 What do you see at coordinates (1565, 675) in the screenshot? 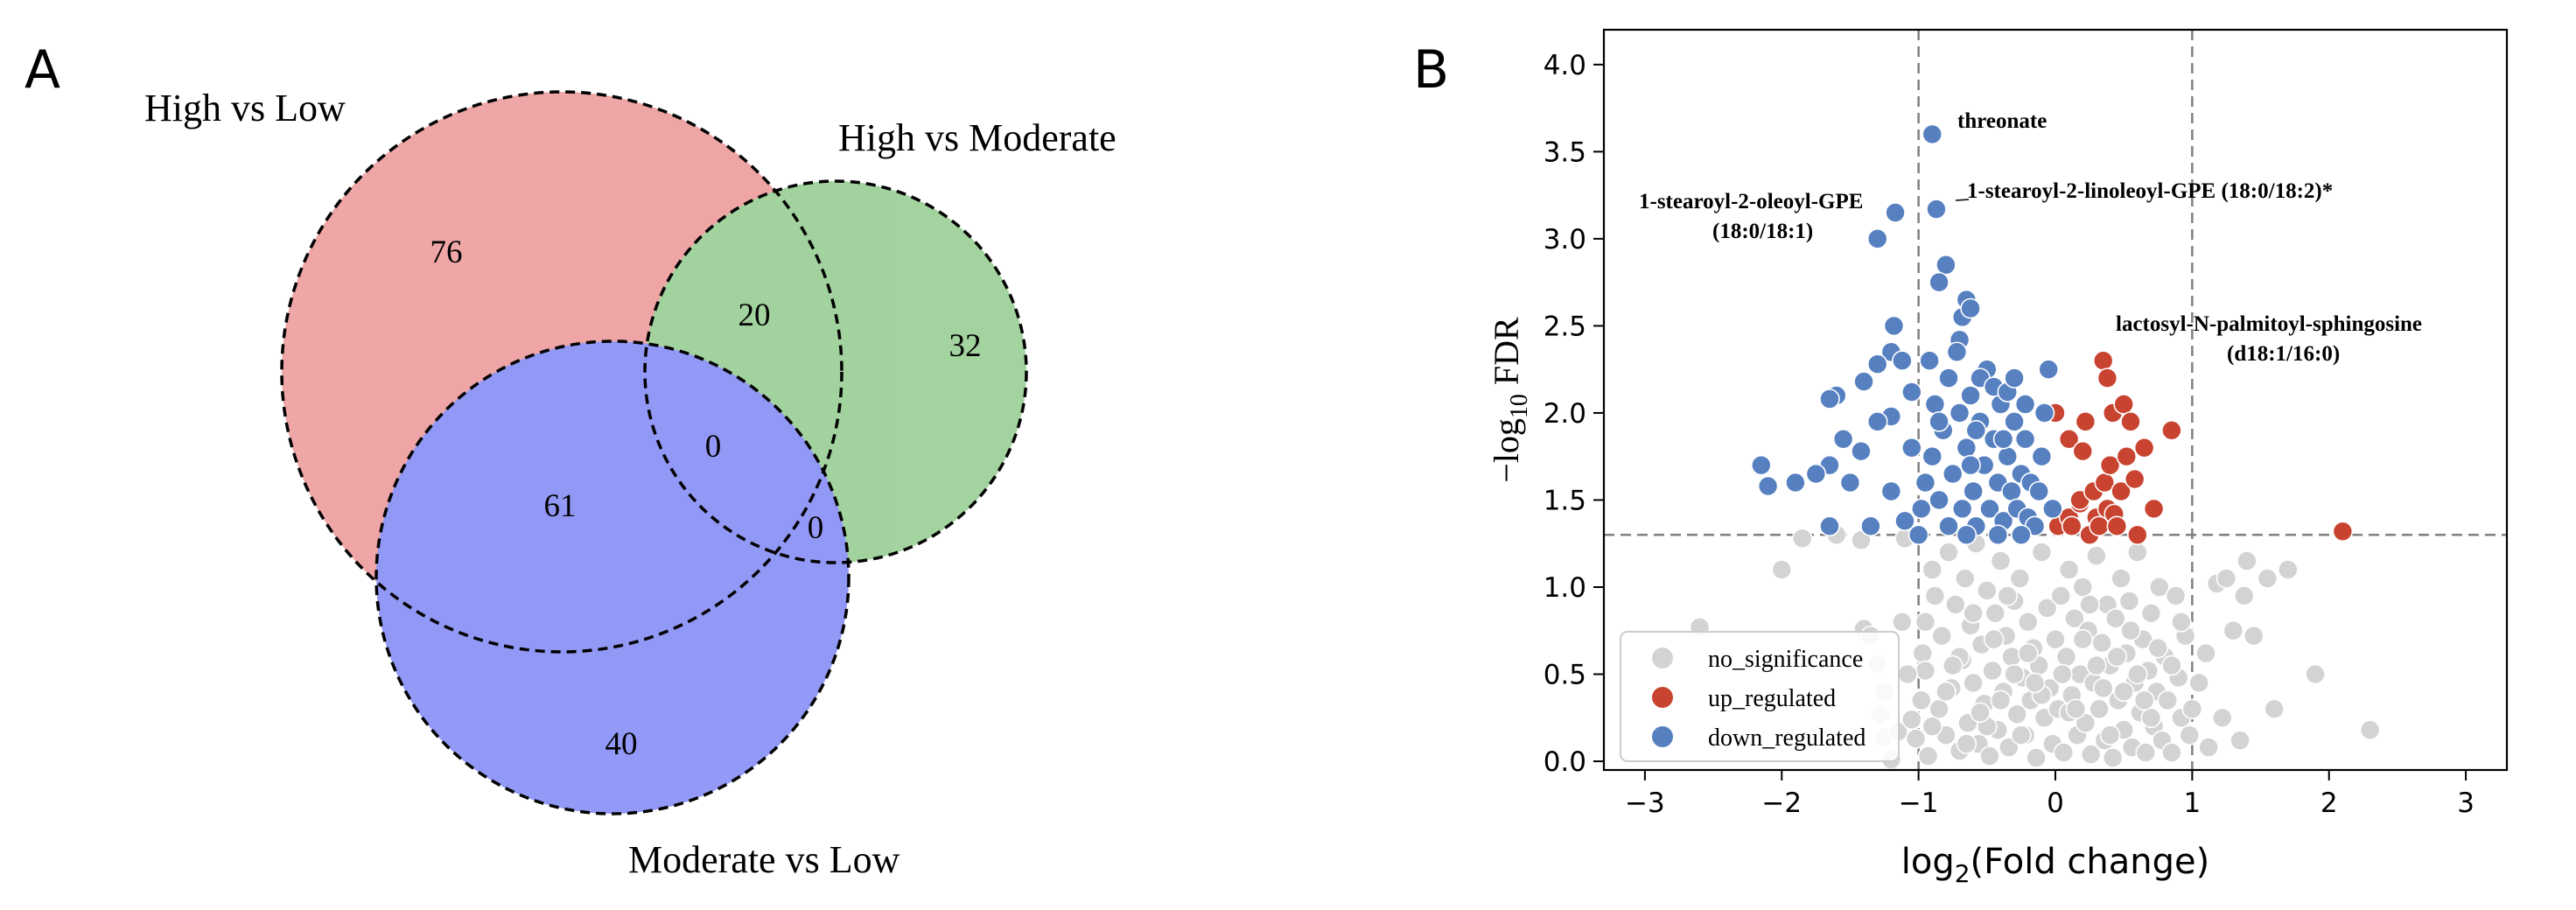
I see `y-tick-label: 0.5` at bounding box center [1565, 675].